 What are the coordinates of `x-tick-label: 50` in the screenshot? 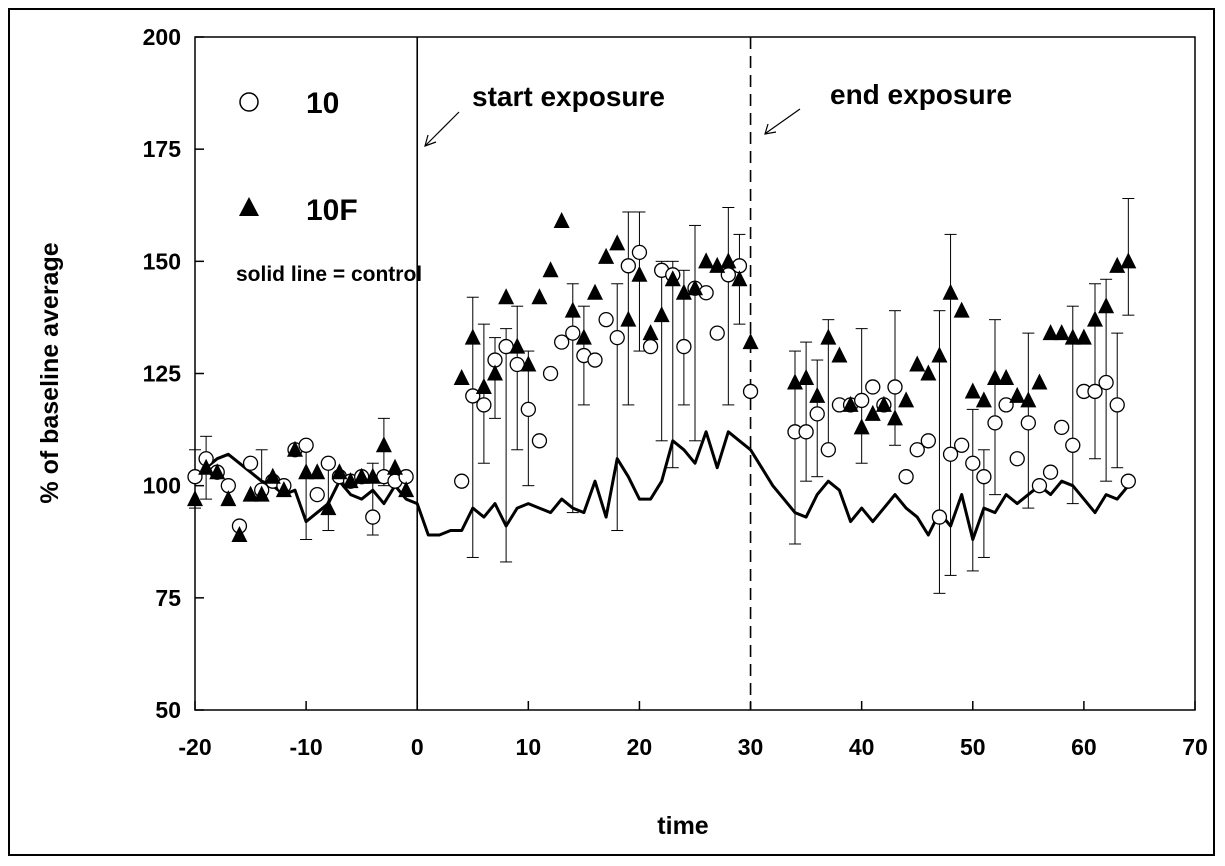 It's located at (973, 747).